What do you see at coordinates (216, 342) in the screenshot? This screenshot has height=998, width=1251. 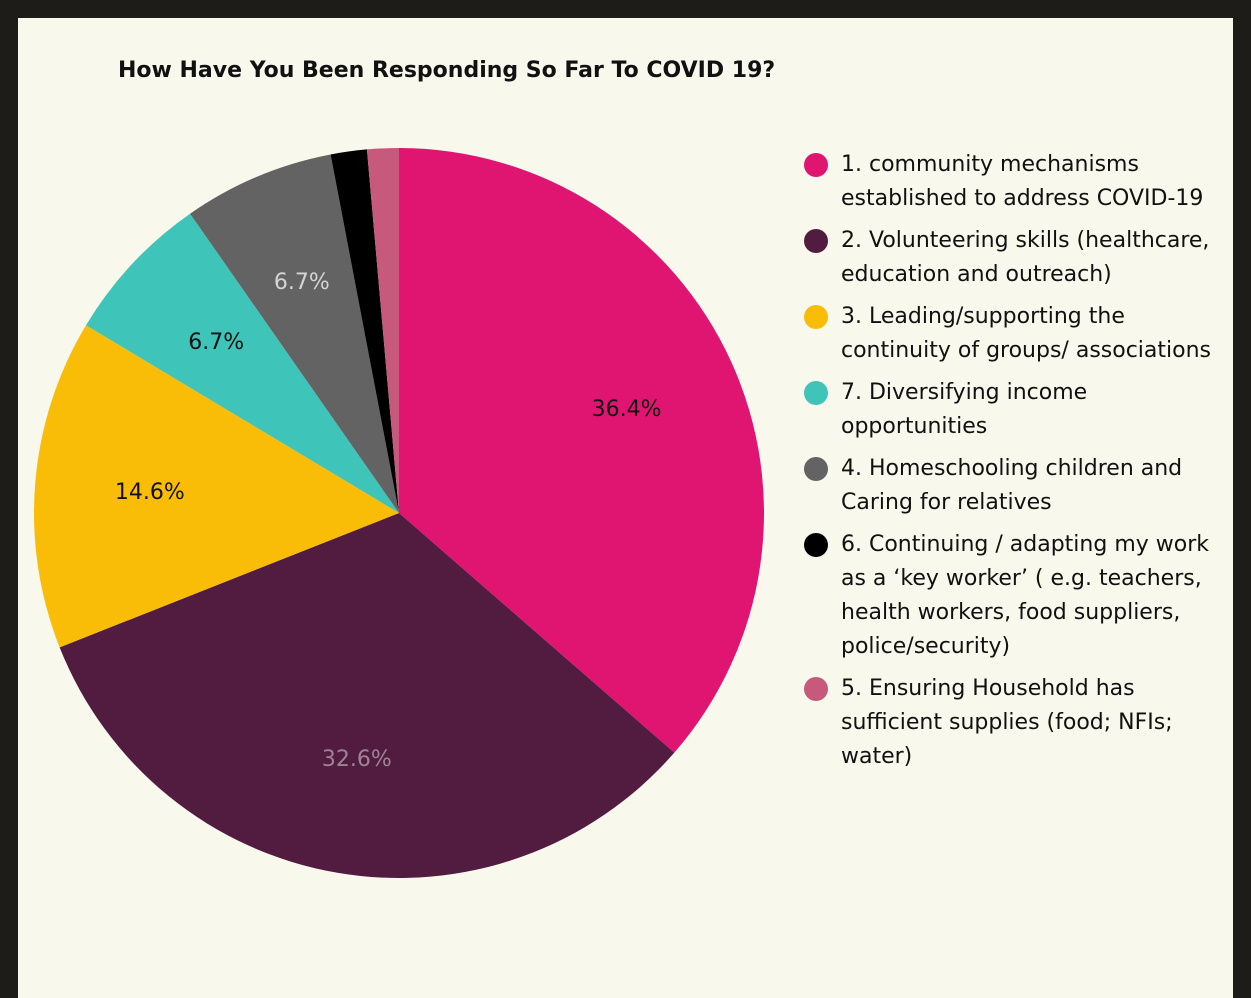 I see `slice-data-label-4: 6.7%` at bounding box center [216, 342].